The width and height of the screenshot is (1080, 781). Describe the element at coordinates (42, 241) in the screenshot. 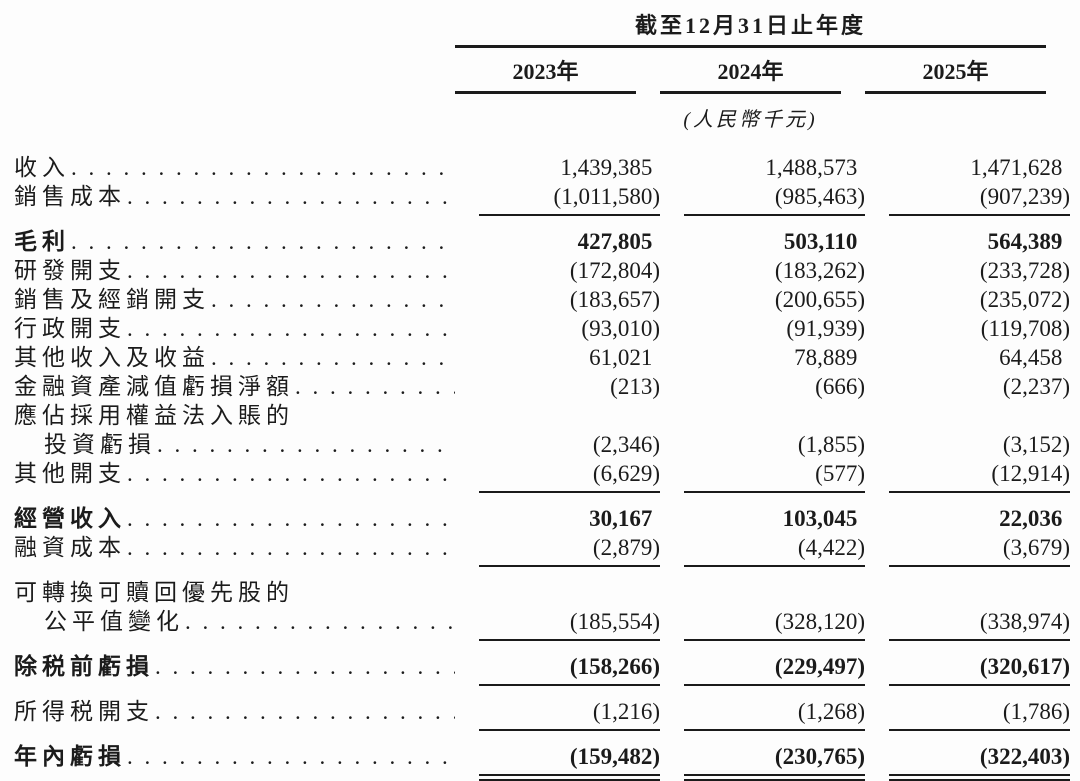

I see `row-label-text: 毛利` at that location.